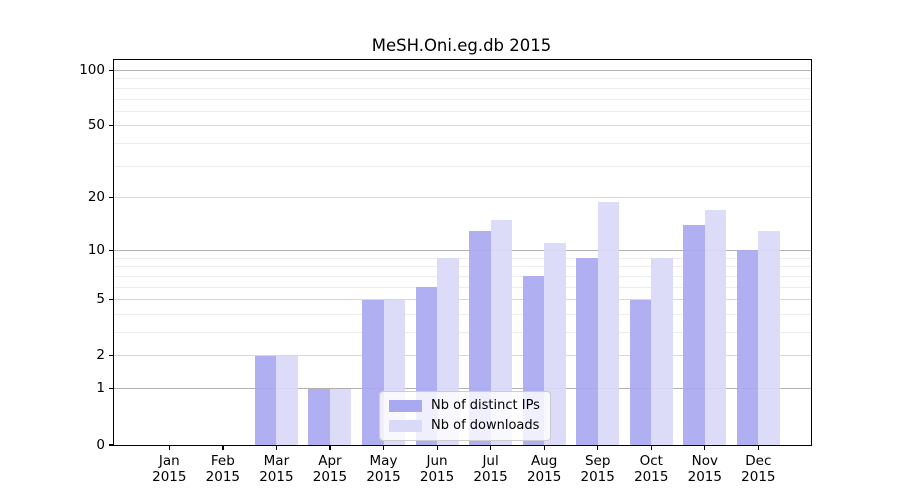 This screenshot has height=500, width=900. What do you see at coordinates (694, 335) in the screenshot?
I see `bar-distinct-ips-nov` at bounding box center [694, 335].